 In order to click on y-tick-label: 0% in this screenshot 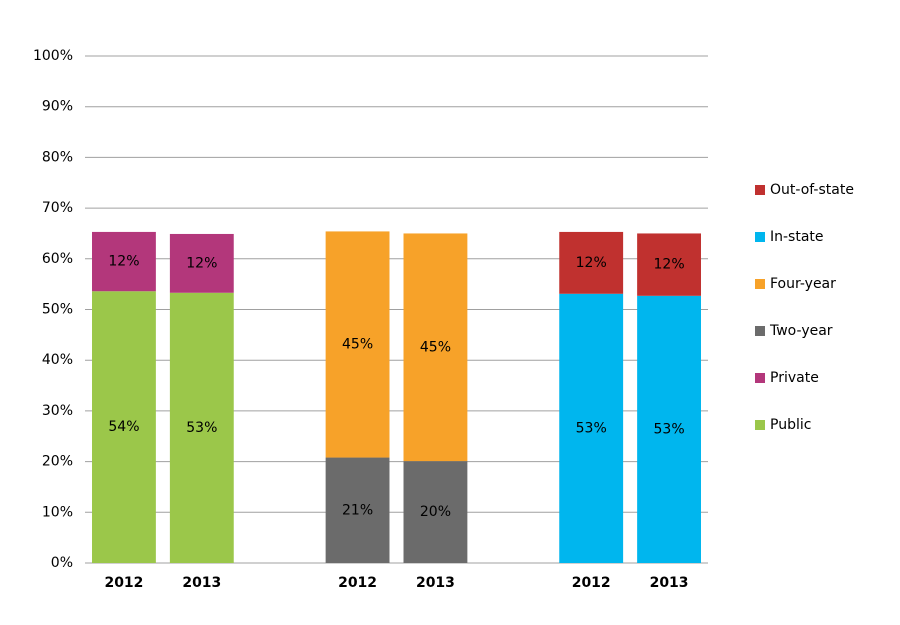, I will do `click(62, 563)`.